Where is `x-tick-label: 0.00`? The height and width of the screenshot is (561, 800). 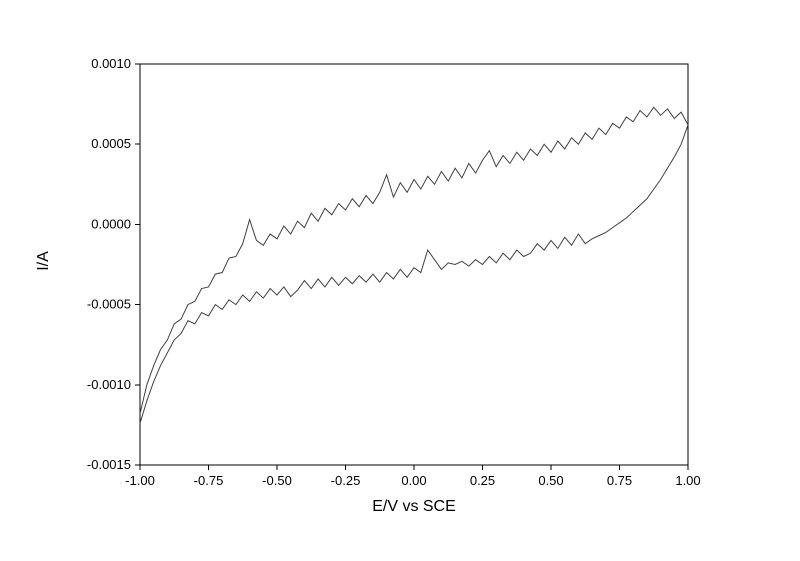 x-tick-label: 0.00 is located at coordinates (413, 480).